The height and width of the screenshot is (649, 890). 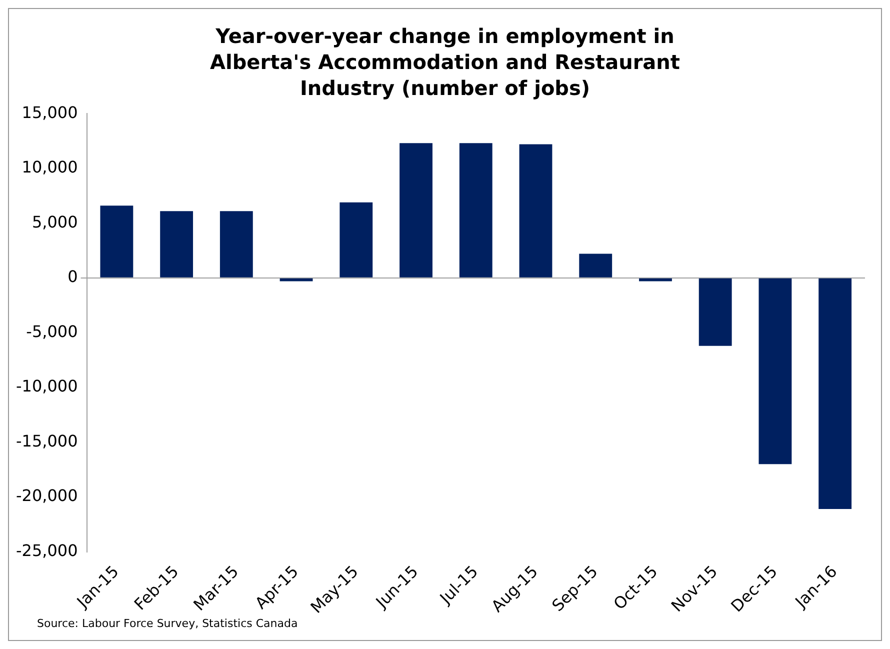 What do you see at coordinates (73, 276) in the screenshot?
I see `y-tick-label: 0` at bounding box center [73, 276].